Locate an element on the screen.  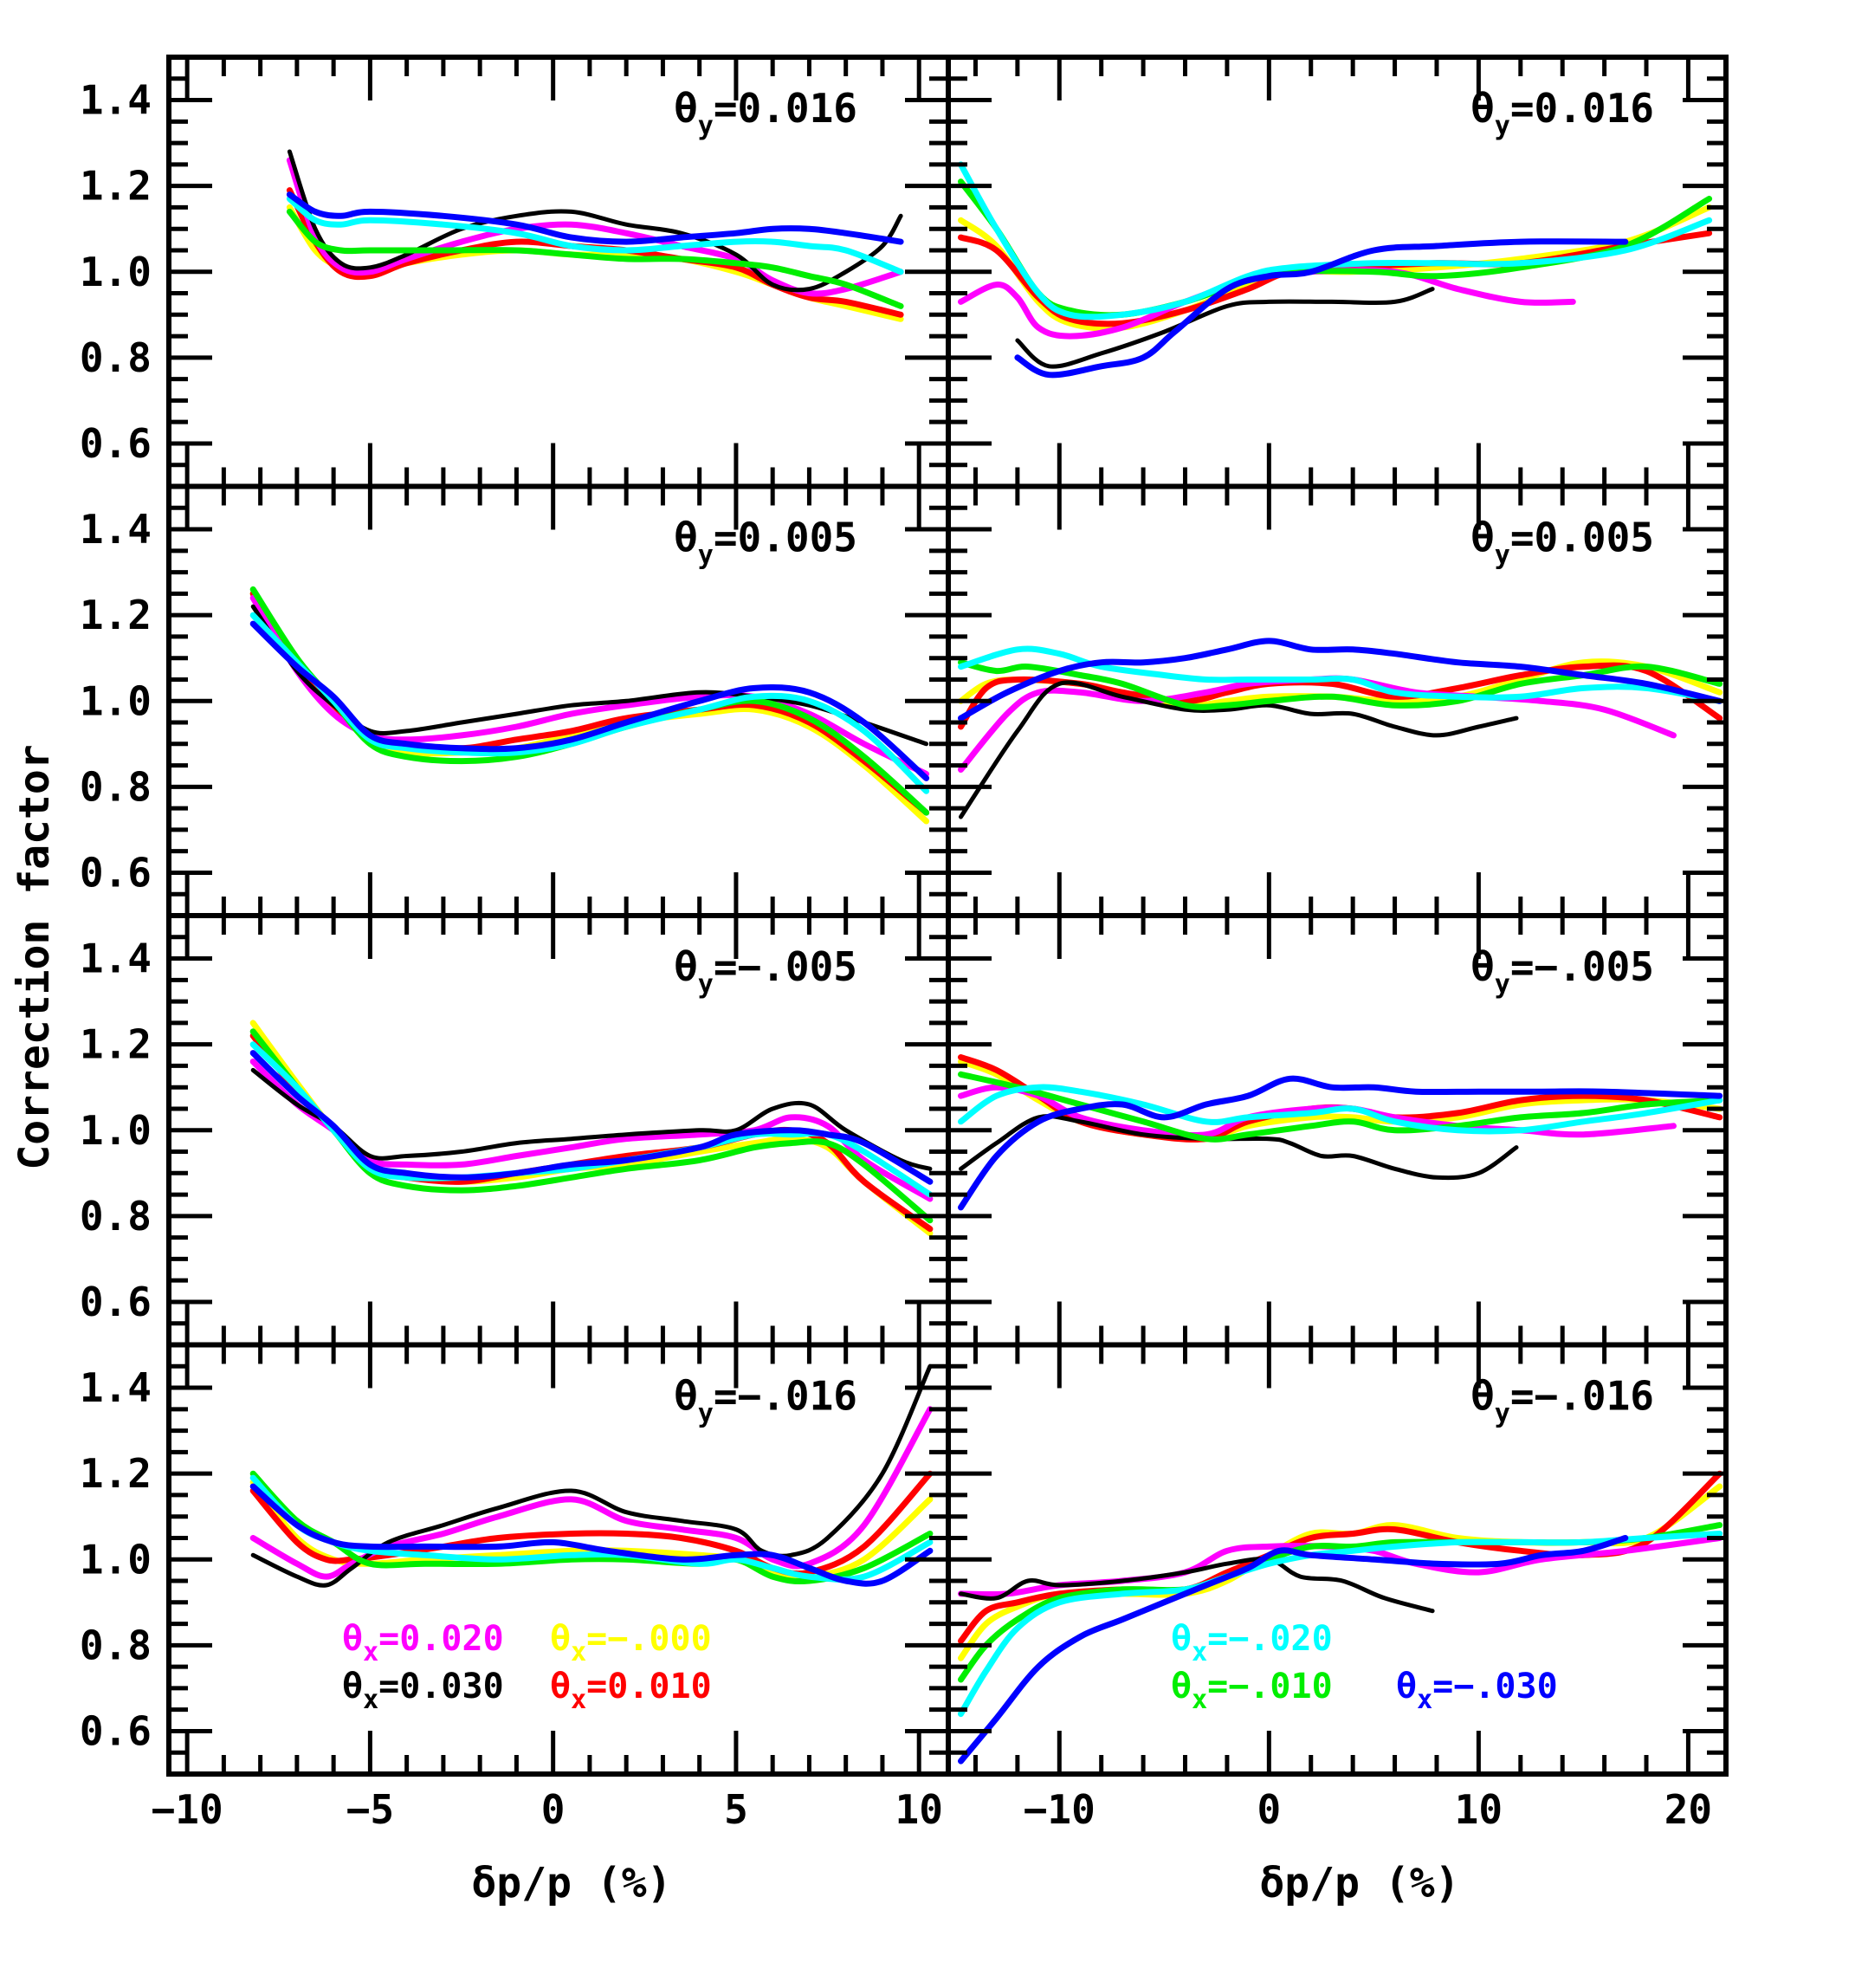
panel-r0-c0: θy=0.016 is located at coordinates (595, 203).